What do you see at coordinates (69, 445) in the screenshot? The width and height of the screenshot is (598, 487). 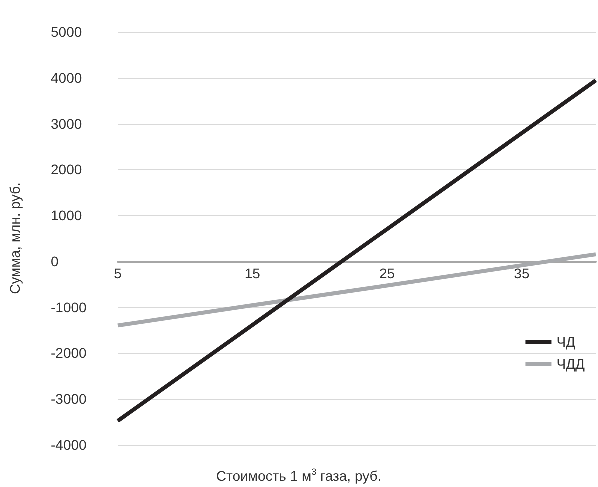 I see `y-tick-label: -4000` at bounding box center [69, 445].